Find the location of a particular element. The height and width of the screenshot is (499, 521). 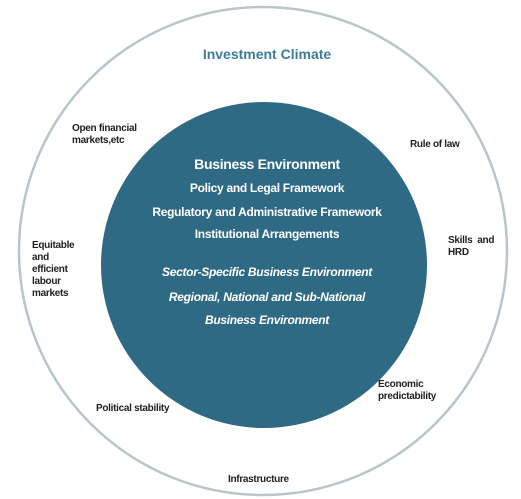

core-item: Regulatory and Administrative Framework is located at coordinates (267, 212).